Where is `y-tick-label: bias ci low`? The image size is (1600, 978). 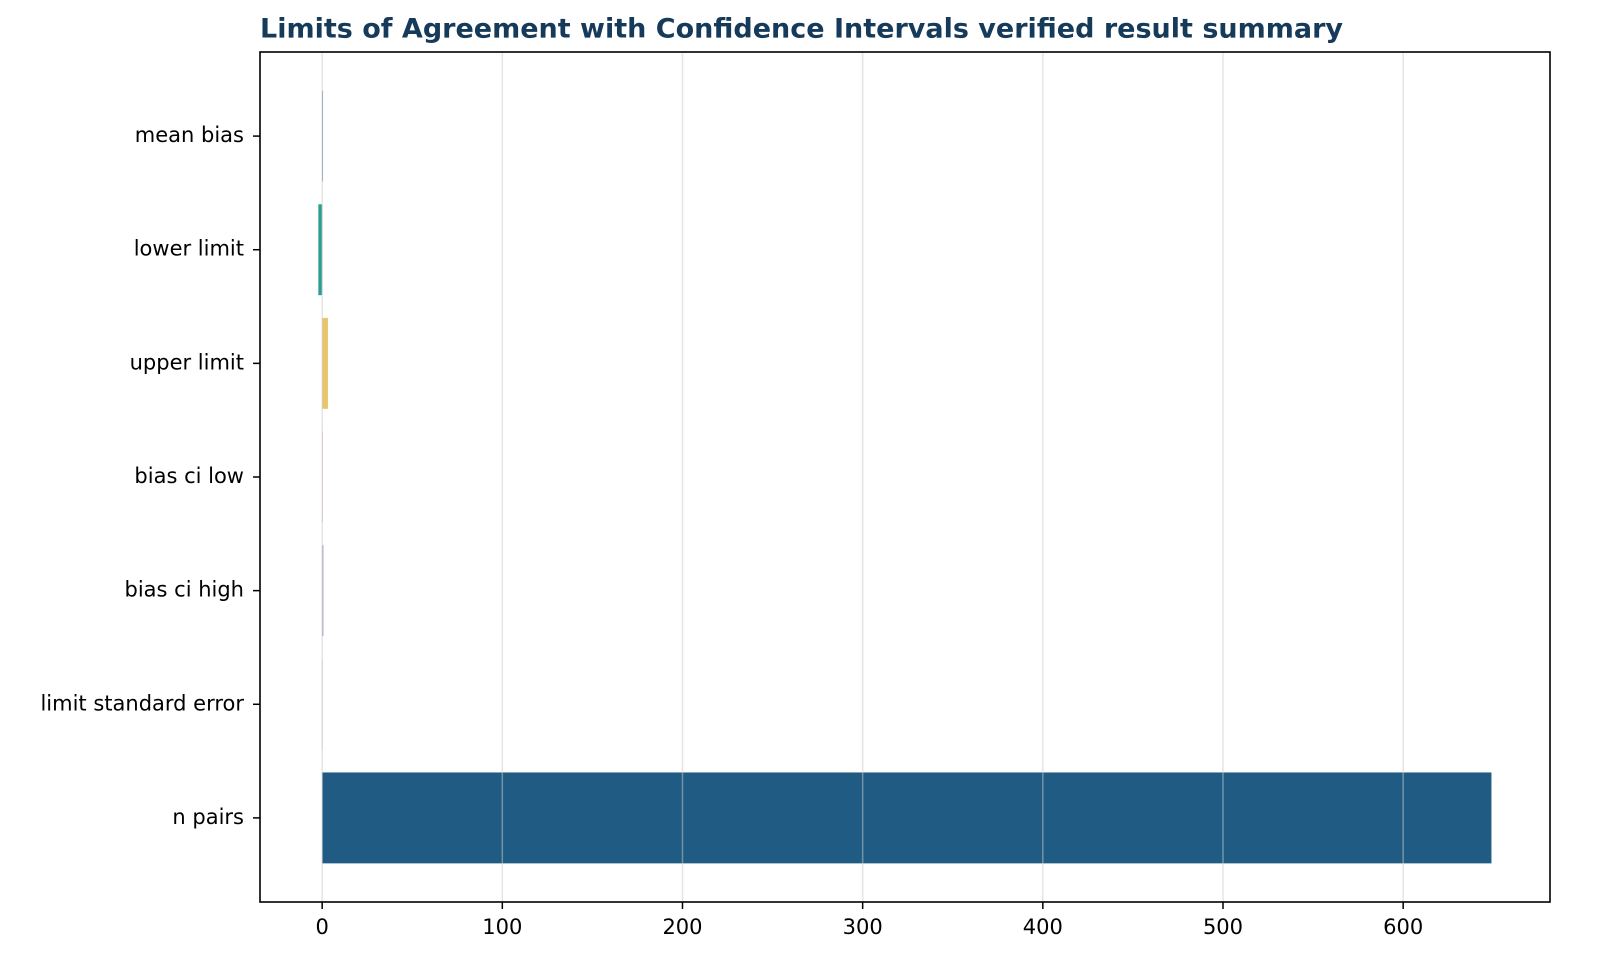
y-tick-label: bias ci low is located at coordinates (189, 476).